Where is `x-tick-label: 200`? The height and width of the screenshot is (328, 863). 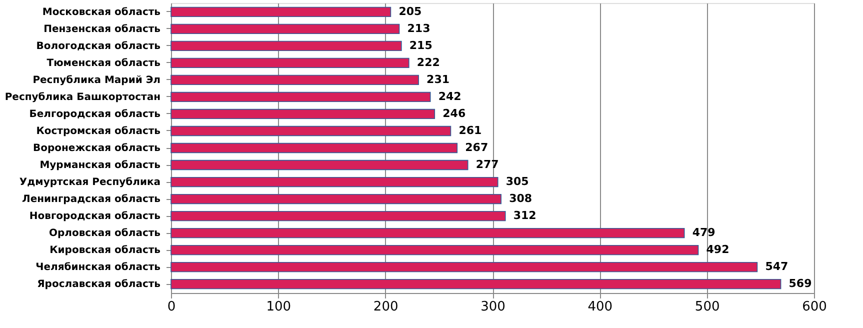 x-tick-label: 200 is located at coordinates (385, 307).